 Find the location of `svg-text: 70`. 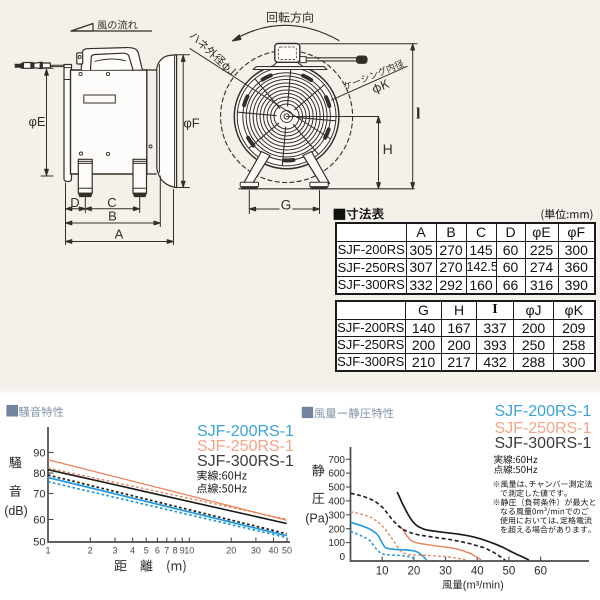

svg-text: 70 is located at coordinates (39, 495).